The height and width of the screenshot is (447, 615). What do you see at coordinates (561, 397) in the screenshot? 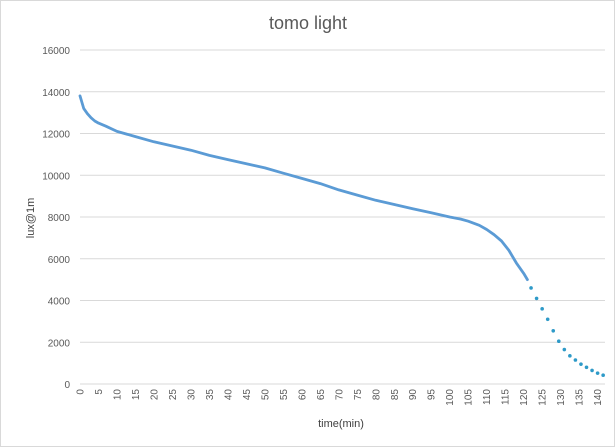
I see `x-tick-label: 130` at bounding box center [561, 397].